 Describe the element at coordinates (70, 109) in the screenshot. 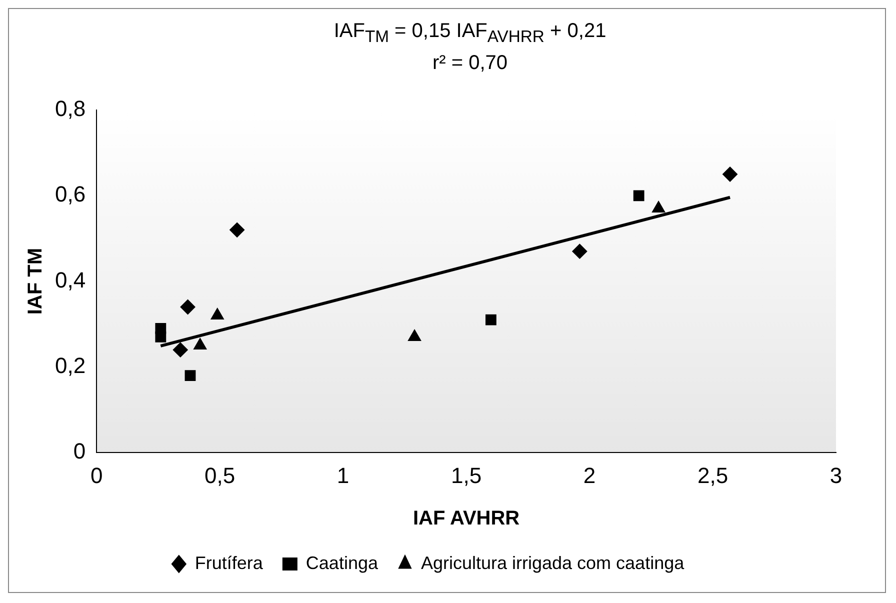

I see `y-tick-label: 0,8` at that location.